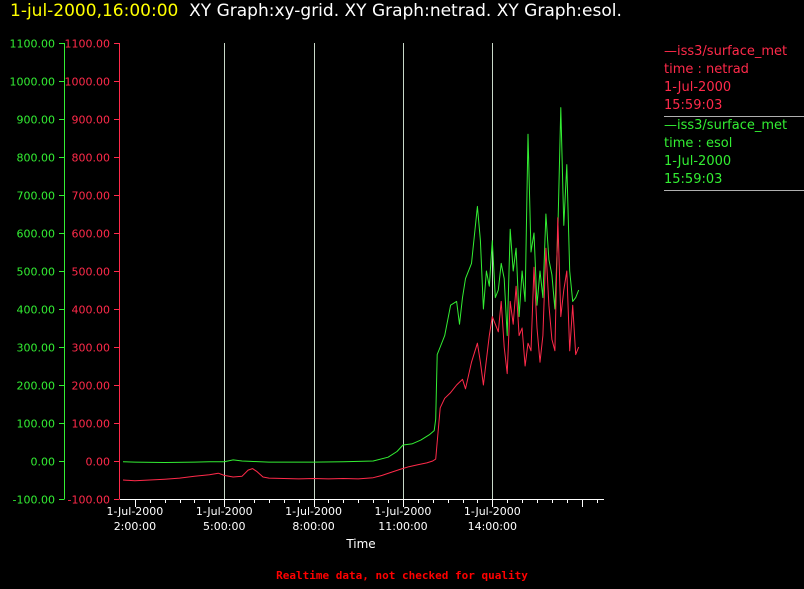  Describe the element at coordinates (91, 158) in the screenshot. I see `y-tick-label-netrad: 800.00` at that location.